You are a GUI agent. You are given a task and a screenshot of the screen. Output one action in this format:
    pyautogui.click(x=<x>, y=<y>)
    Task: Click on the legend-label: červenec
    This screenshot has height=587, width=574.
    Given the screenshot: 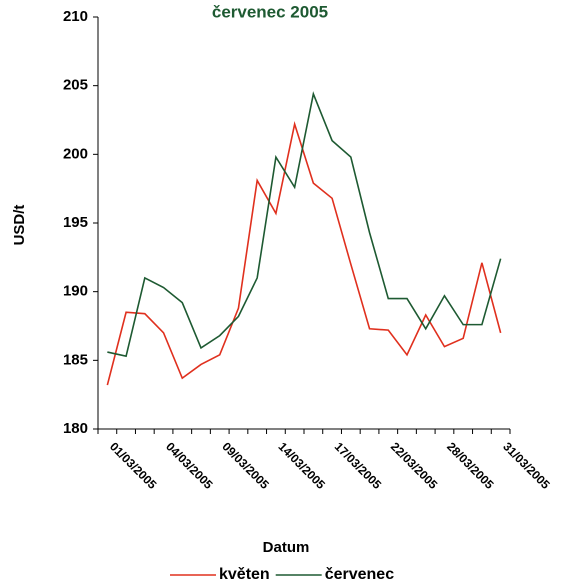 What is the action you would take?
    pyautogui.click(x=359, y=574)
    